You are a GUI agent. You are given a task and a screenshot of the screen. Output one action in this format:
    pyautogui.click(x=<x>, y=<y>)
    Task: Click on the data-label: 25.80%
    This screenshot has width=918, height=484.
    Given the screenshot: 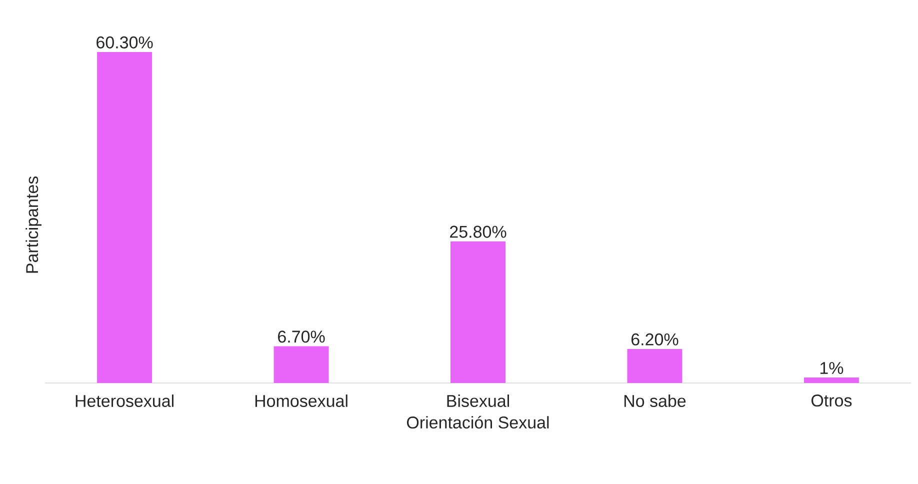 What is the action you would take?
    pyautogui.click(x=478, y=232)
    